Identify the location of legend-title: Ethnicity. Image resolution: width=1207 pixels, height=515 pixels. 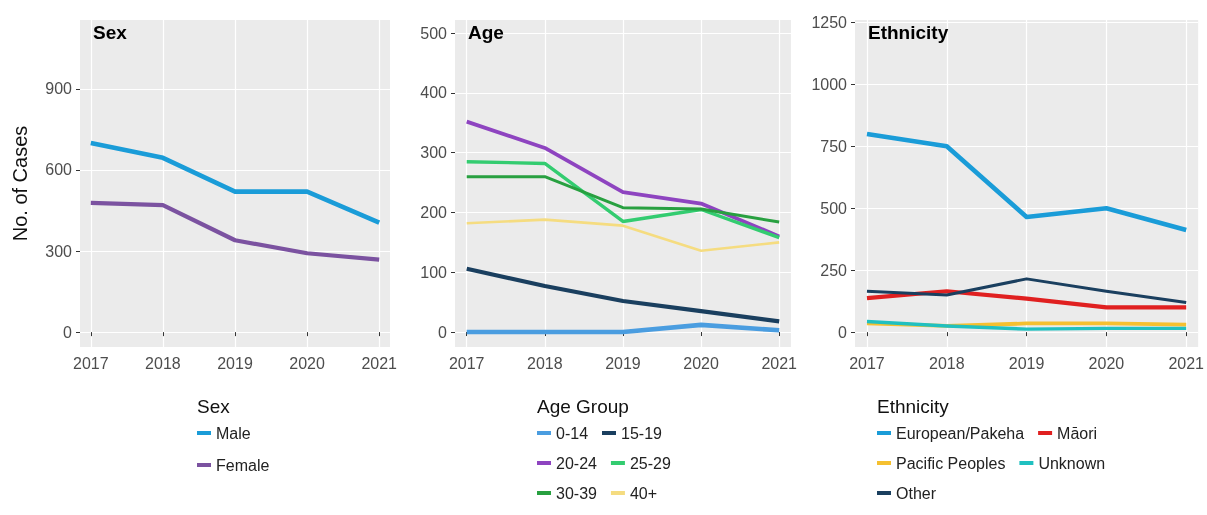
(913, 406).